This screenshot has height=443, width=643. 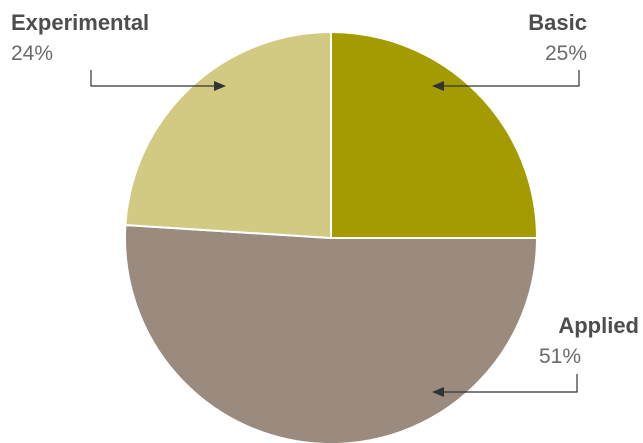 I want to click on arrowhead-applied, so click(x=438, y=392).